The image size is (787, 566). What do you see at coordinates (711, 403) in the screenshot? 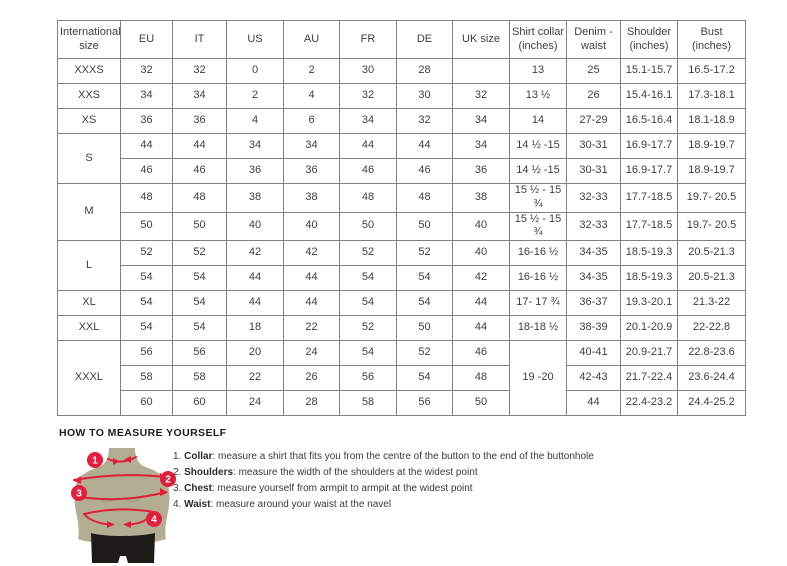
I see `table-cell: 24.4-25.2` at bounding box center [711, 403].